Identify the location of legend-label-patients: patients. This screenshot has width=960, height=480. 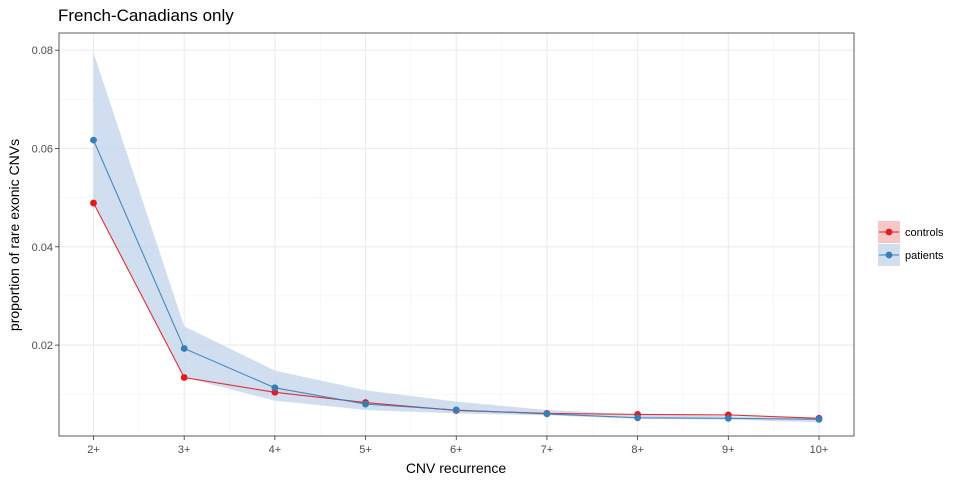
(924, 256).